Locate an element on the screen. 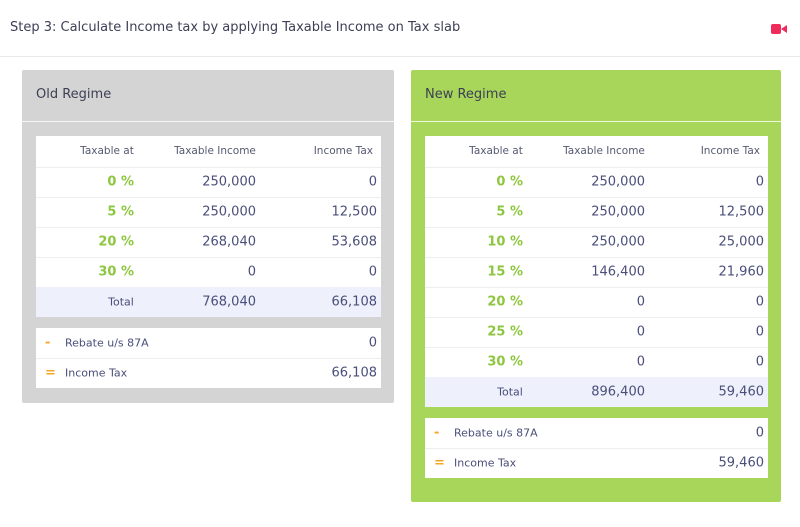 The height and width of the screenshot is (527, 800). slab-rate: 15 % is located at coordinates (505, 272).